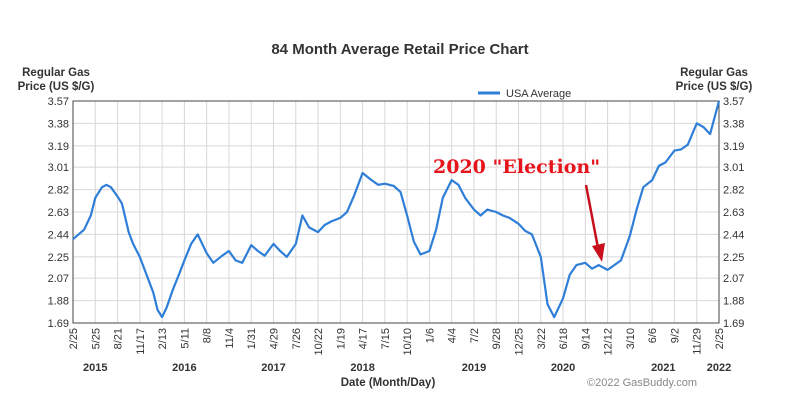  What do you see at coordinates (631, 338) in the screenshot?
I see `x-tick-label: 3/10` at bounding box center [631, 338].